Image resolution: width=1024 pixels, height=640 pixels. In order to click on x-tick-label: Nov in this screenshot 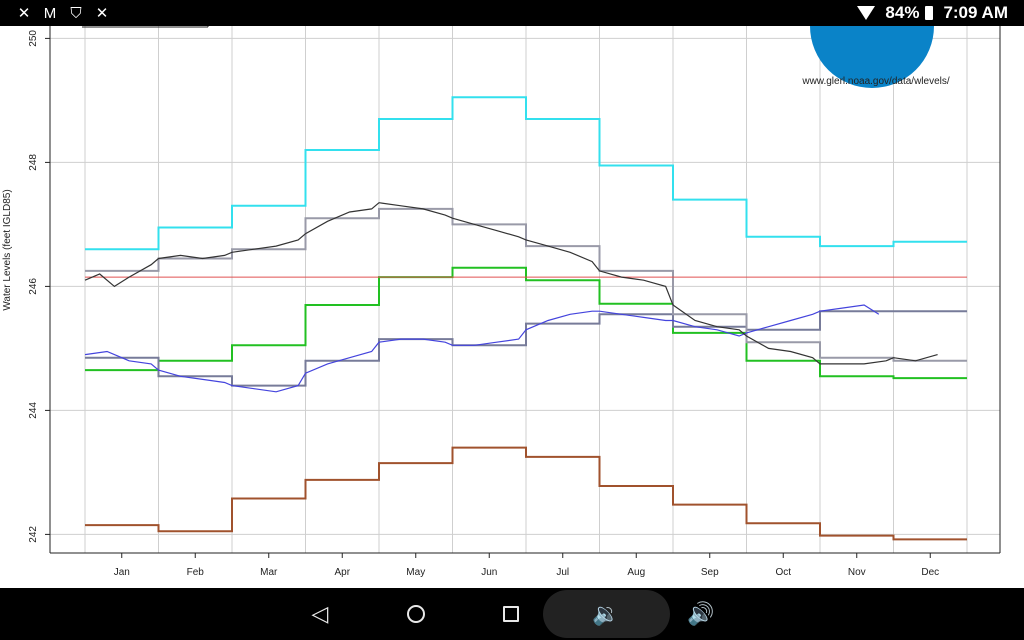, I will do `click(857, 572)`.